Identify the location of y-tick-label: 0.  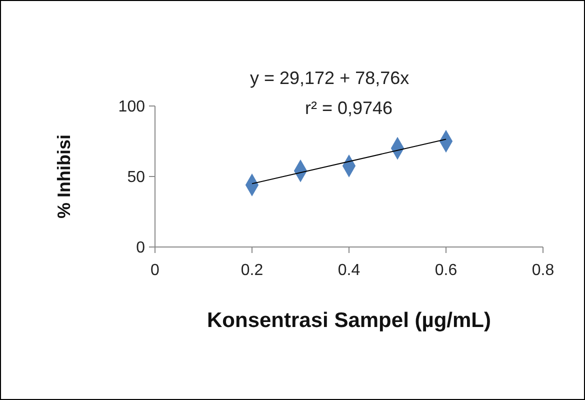
(141, 248).